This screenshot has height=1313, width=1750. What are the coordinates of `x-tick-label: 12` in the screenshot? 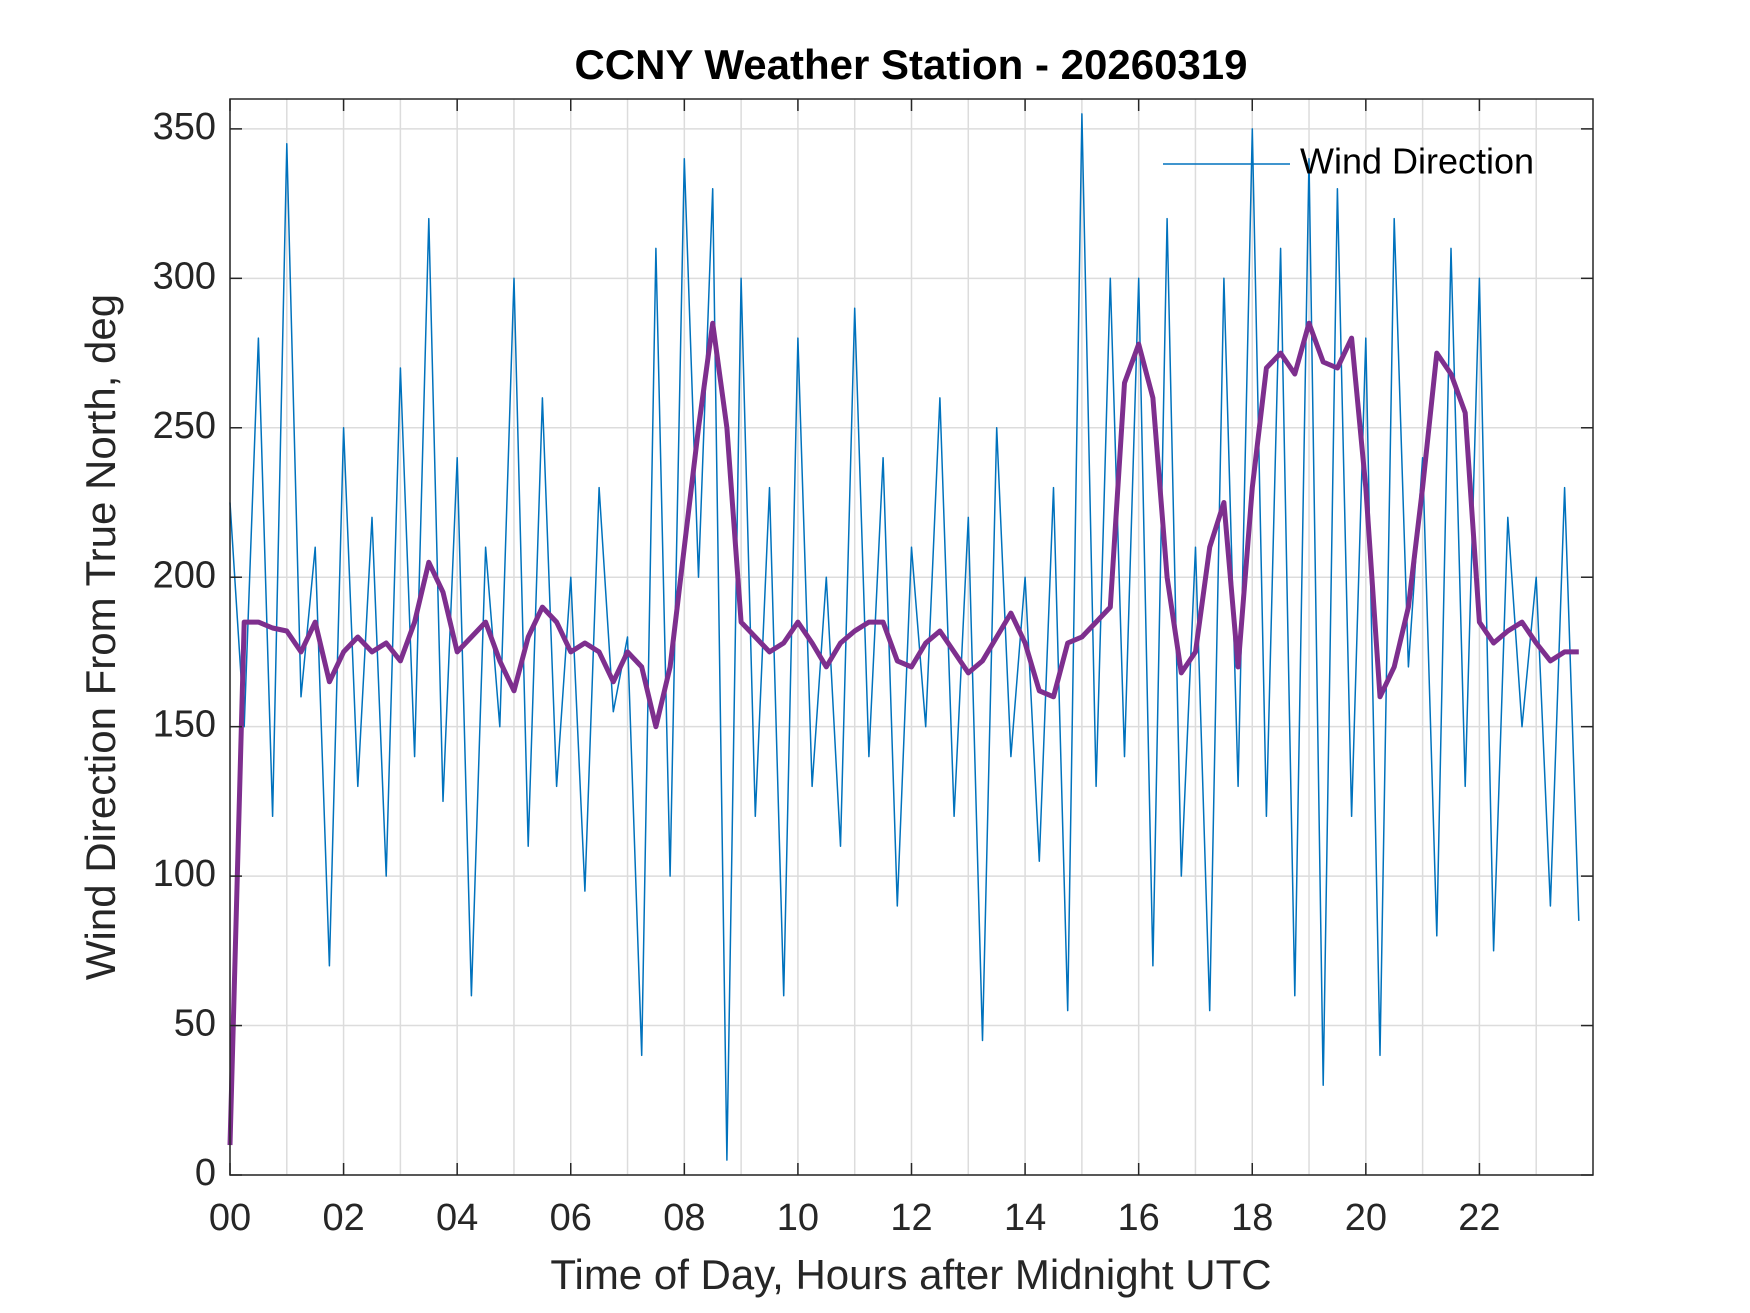 It's located at (911, 1218).